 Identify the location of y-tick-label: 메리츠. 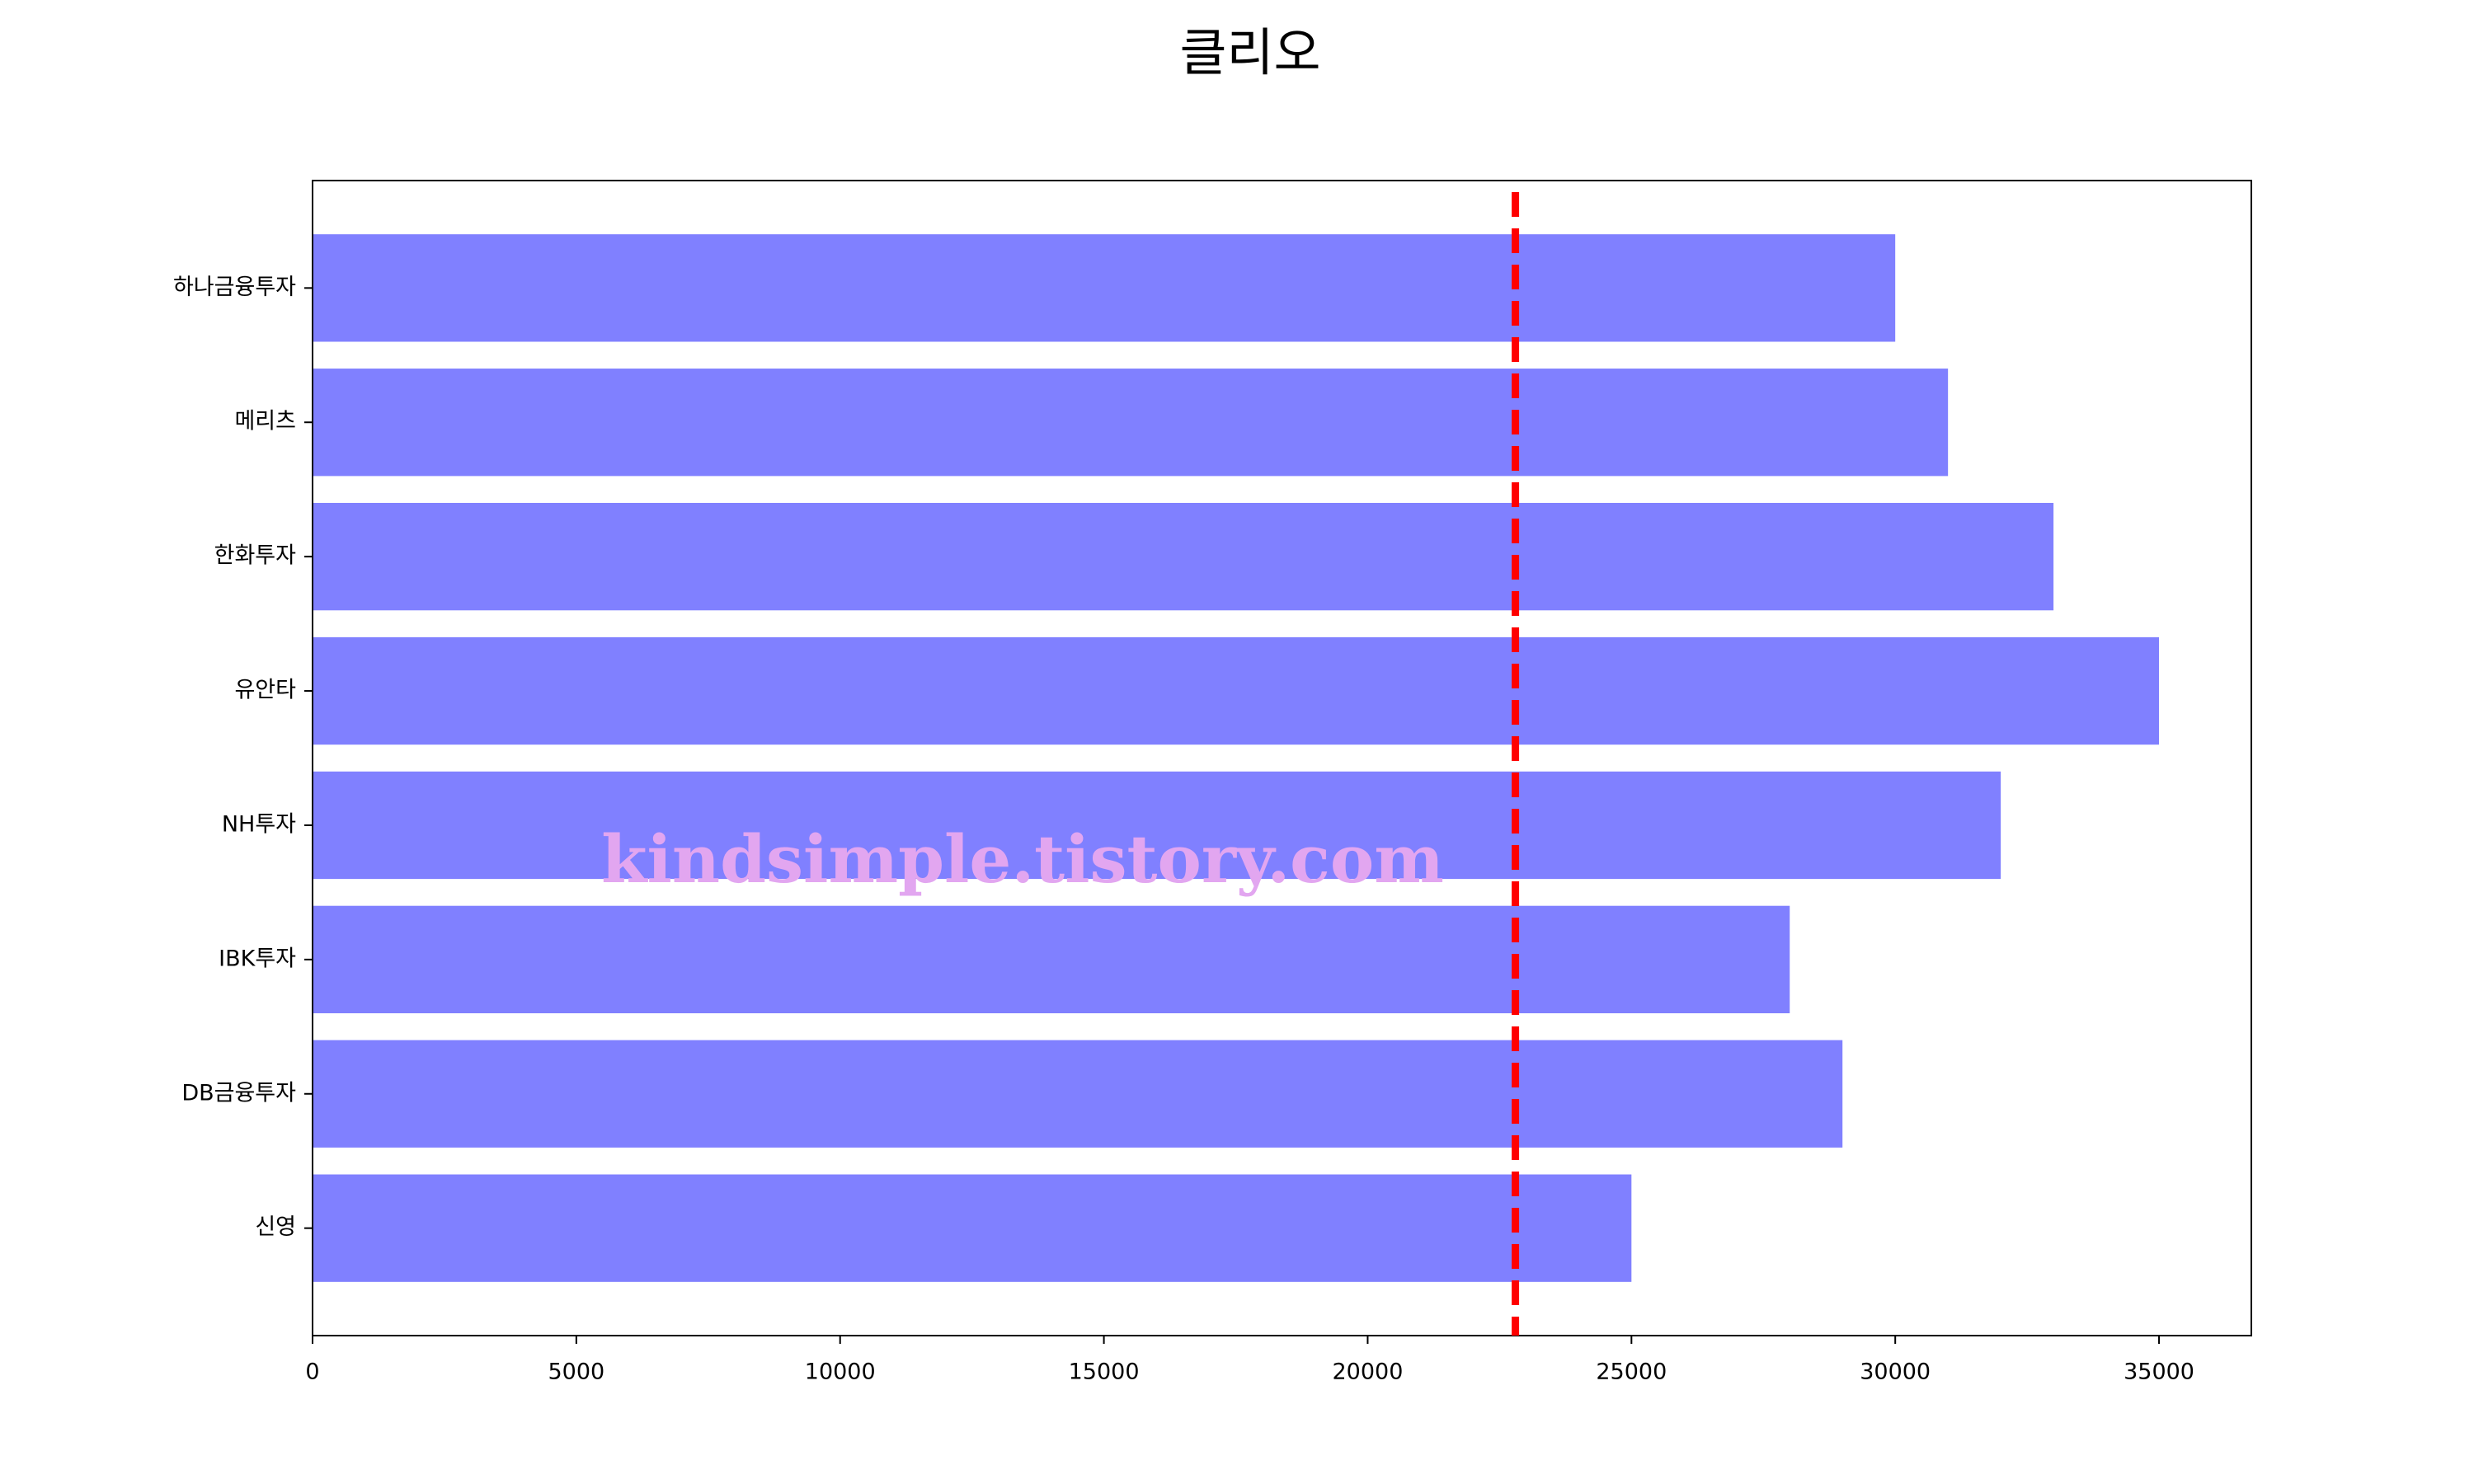
(265, 421).